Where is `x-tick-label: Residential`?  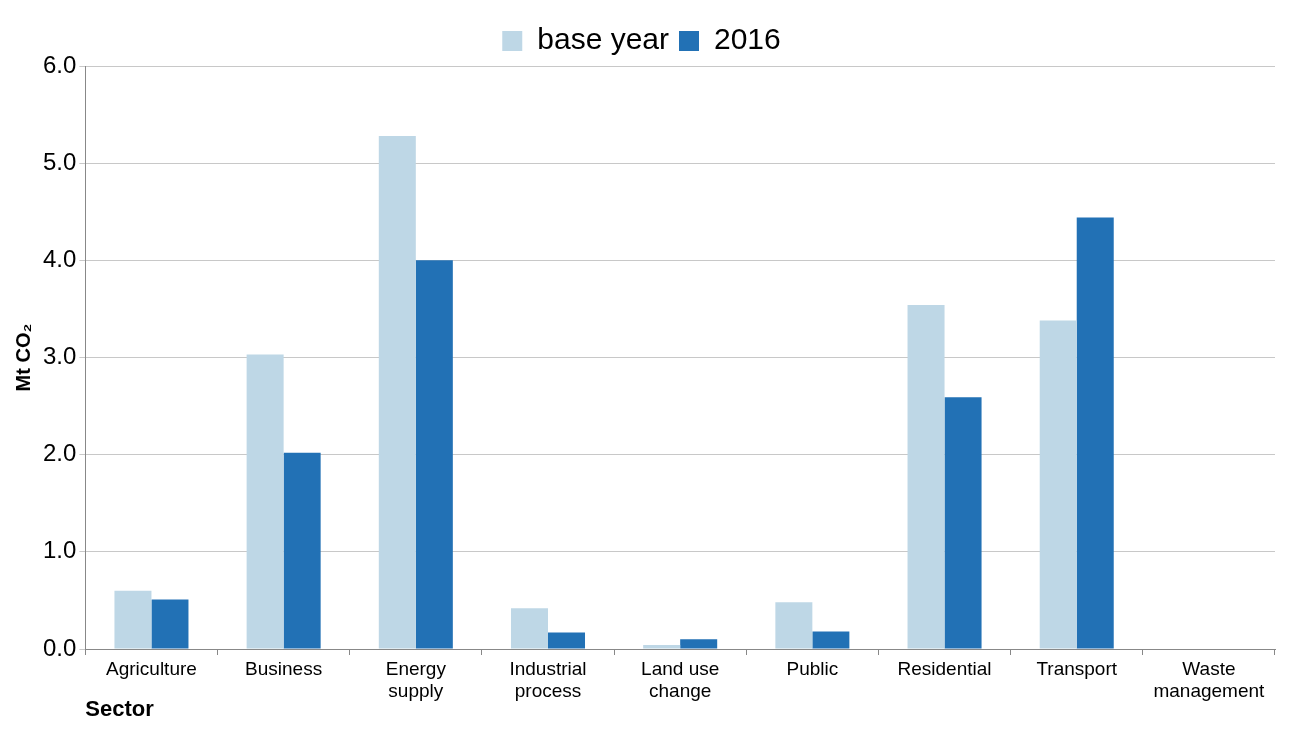
x-tick-label: Residential is located at coordinates (944, 668).